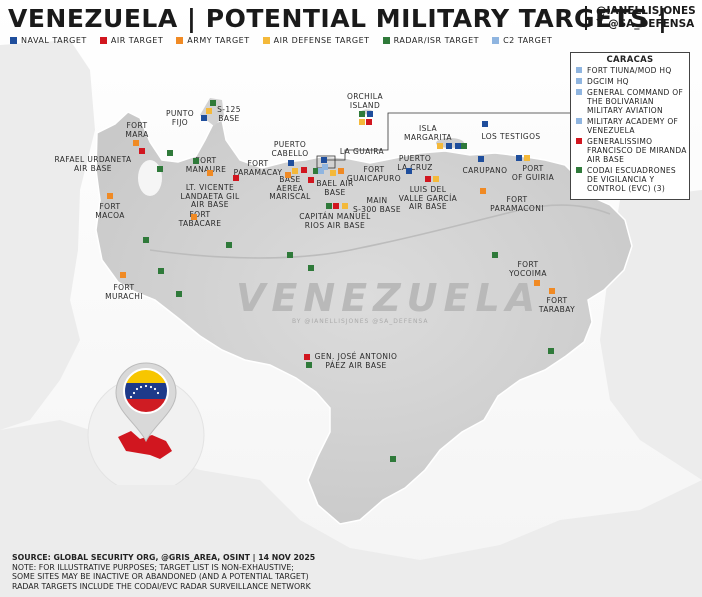 The image size is (702, 597). I want to click on place-label: S-125 BASE, so click(229, 114).